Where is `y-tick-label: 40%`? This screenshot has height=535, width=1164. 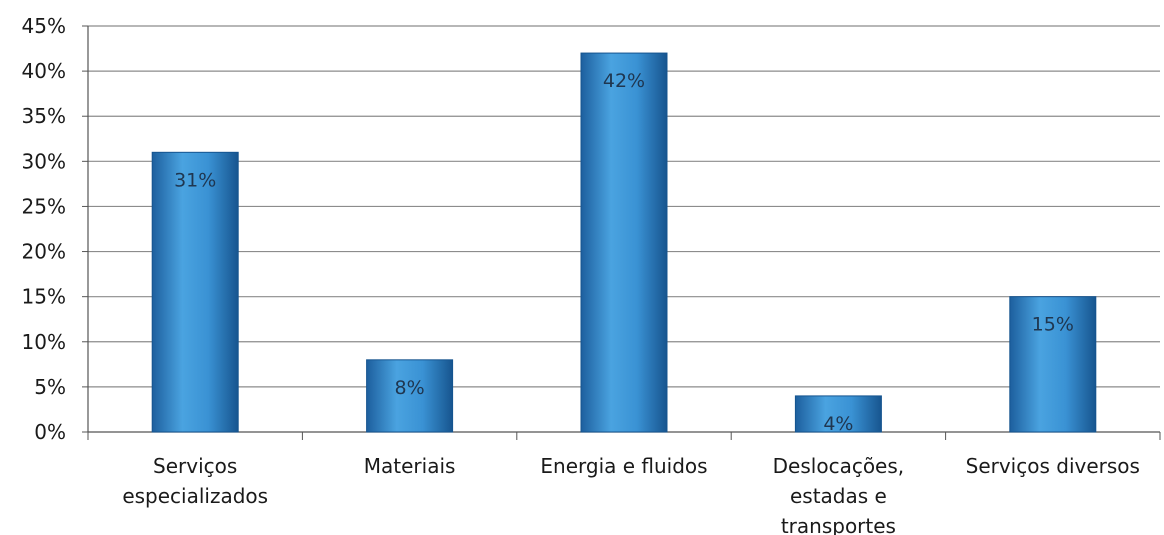
y-tick-label: 40% is located at coordinates (44, 71).